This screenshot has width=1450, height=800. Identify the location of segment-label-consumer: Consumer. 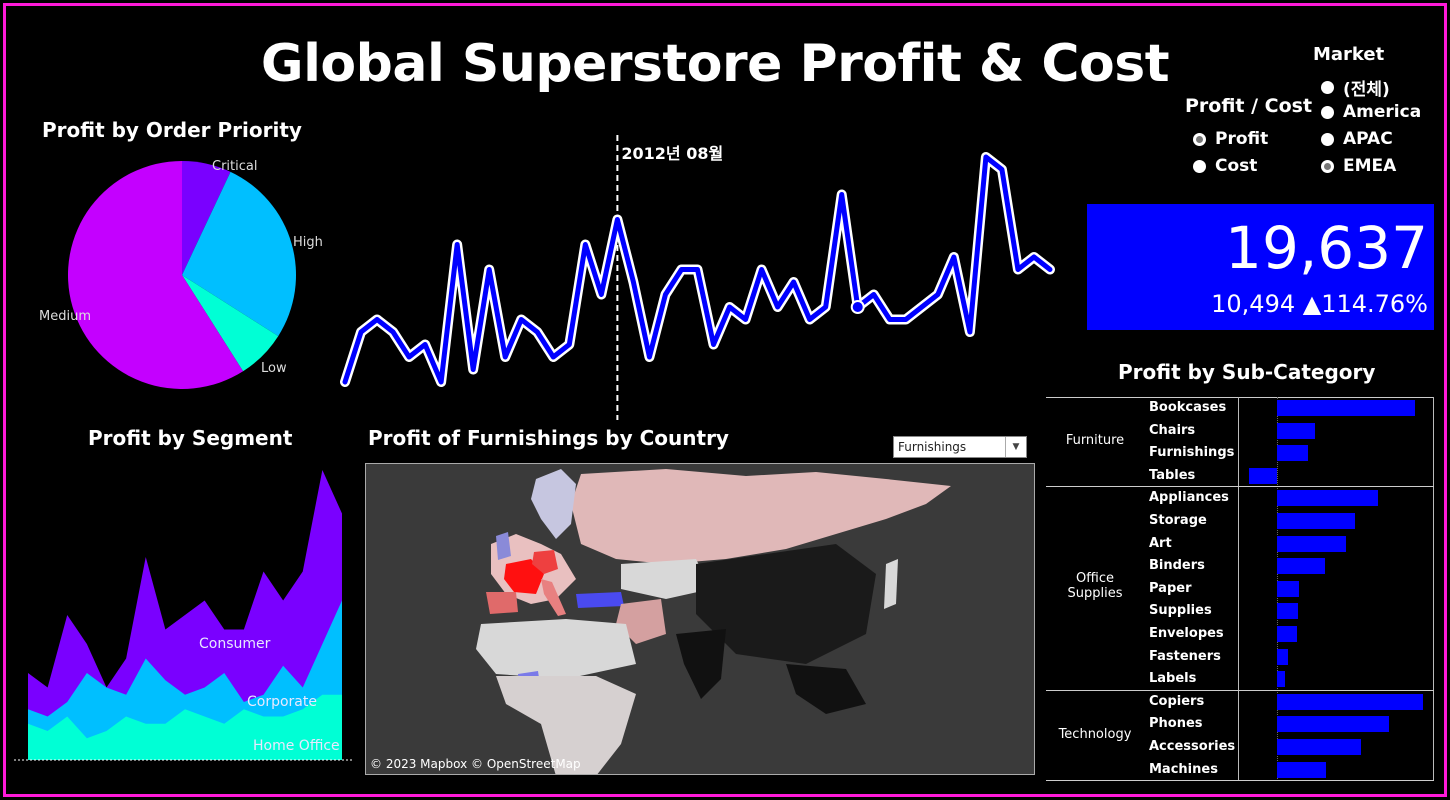
(235, 644).